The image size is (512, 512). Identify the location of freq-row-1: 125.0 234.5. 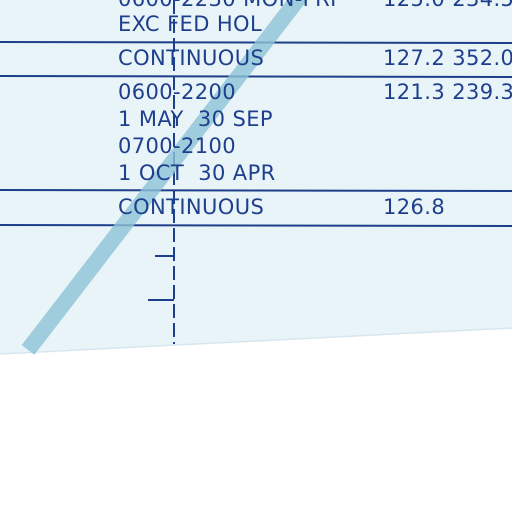
(447, 6).